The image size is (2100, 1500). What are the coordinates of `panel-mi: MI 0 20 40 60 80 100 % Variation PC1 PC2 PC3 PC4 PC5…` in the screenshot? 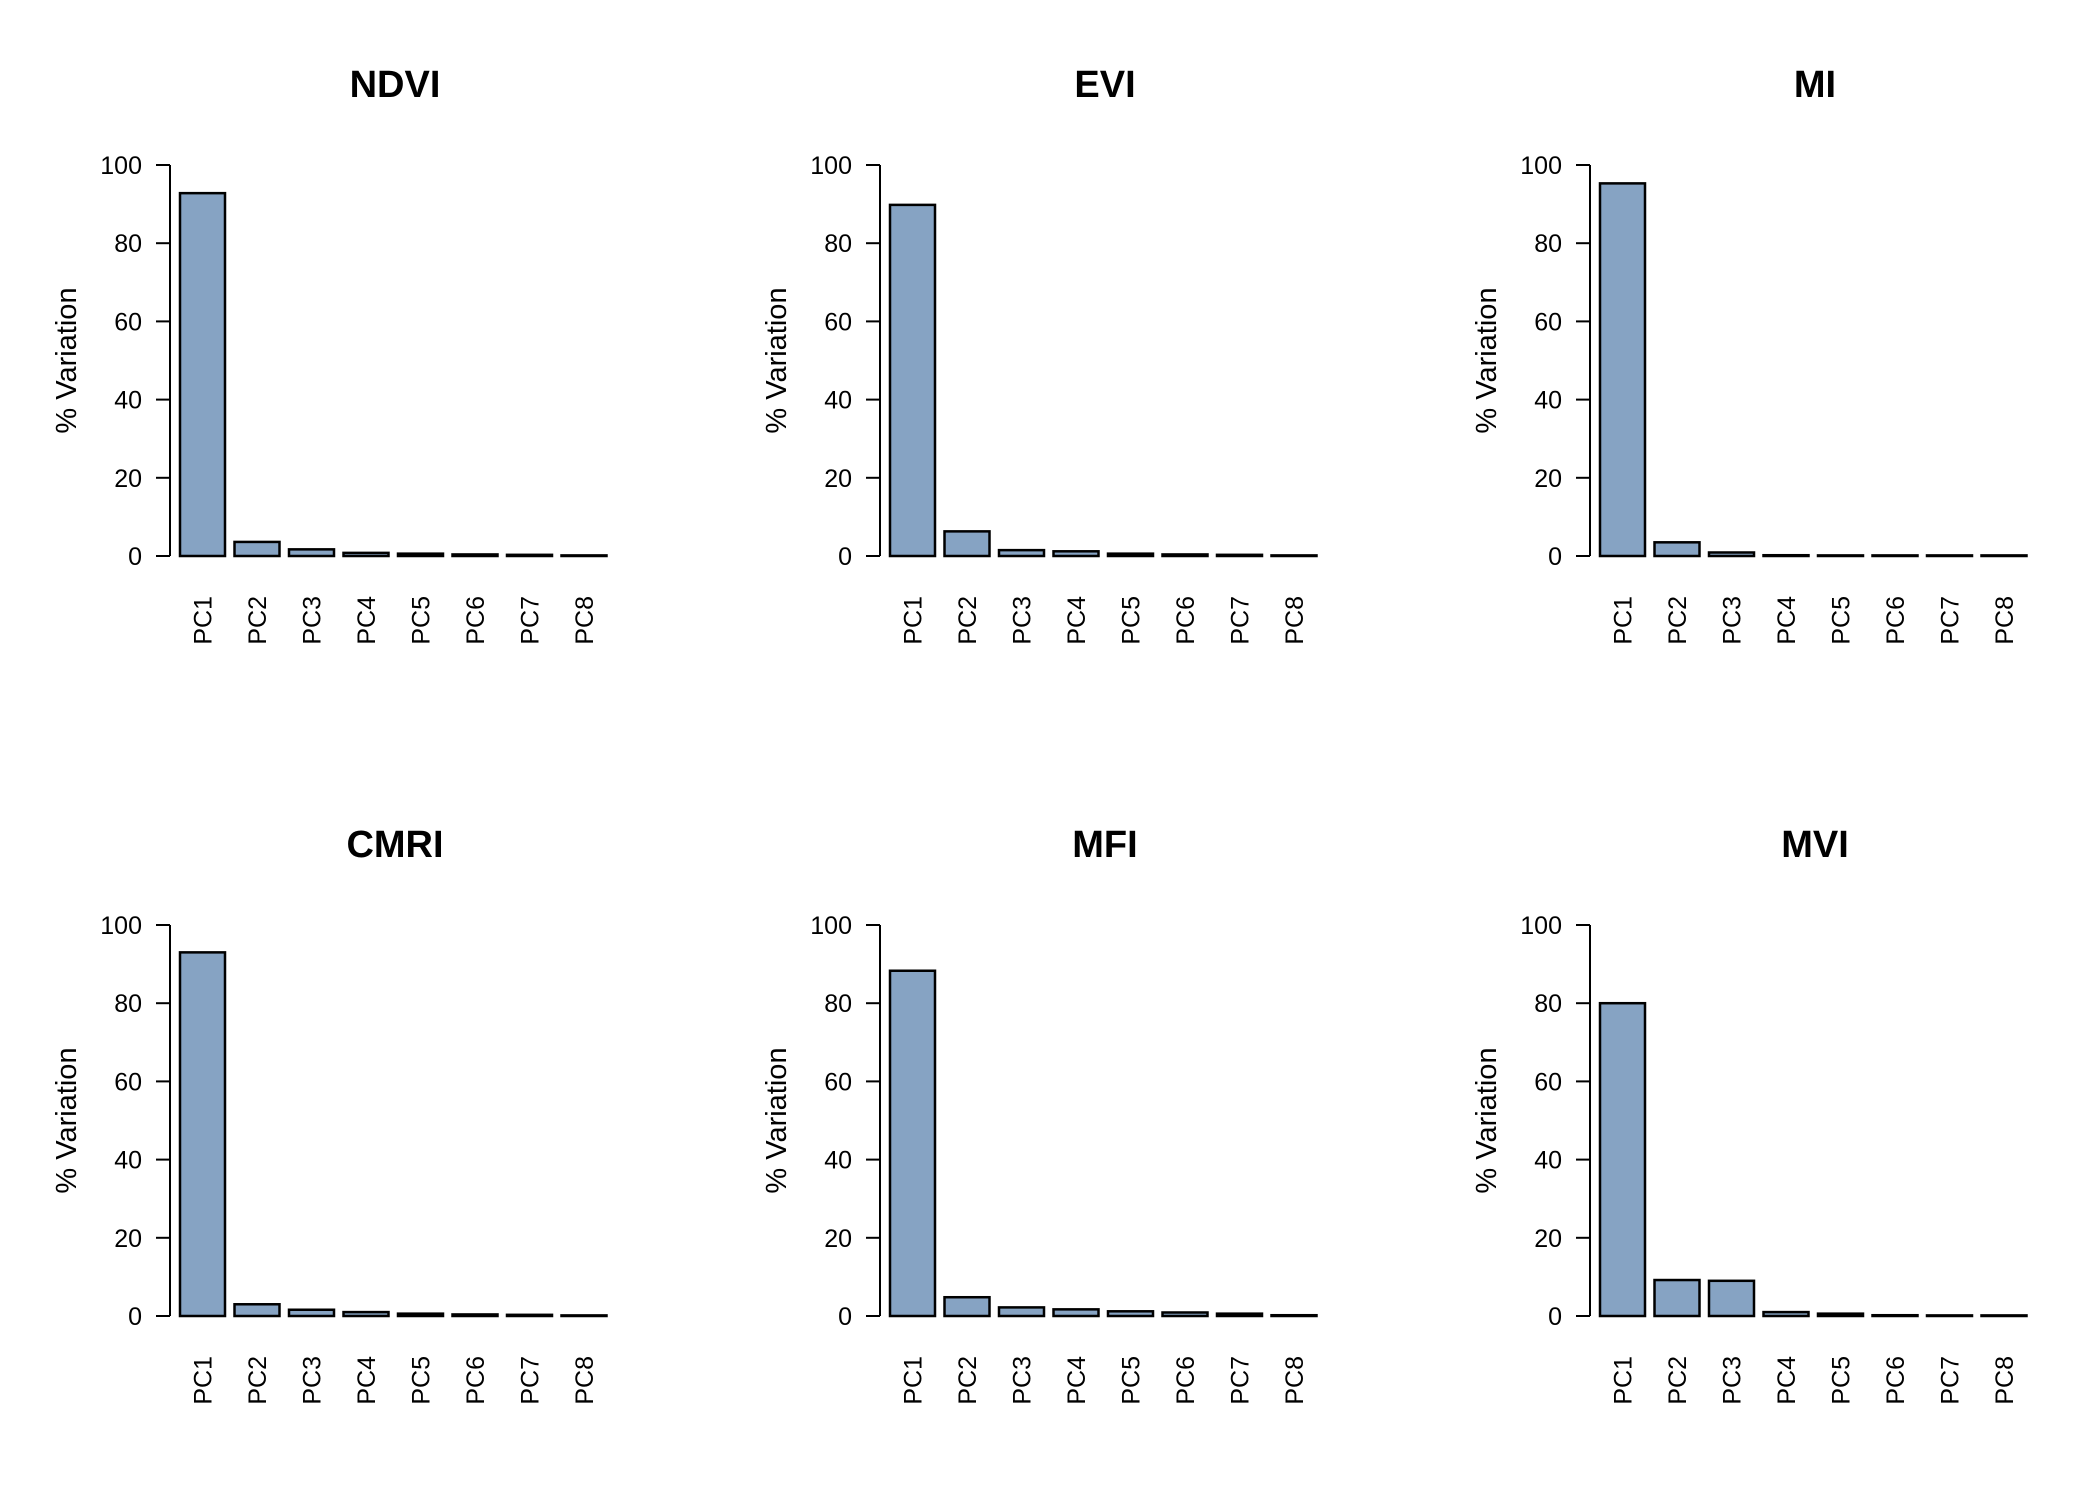 It's located at (1749, 354).